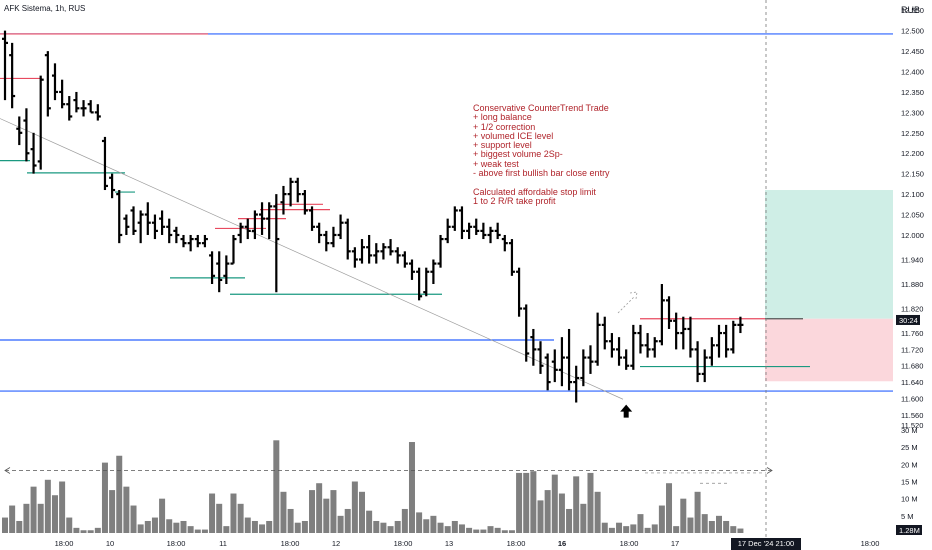  Describe the element at coordinates (912, 194) in the screenshot. I see `price-tick-label: 12.100` at that location.